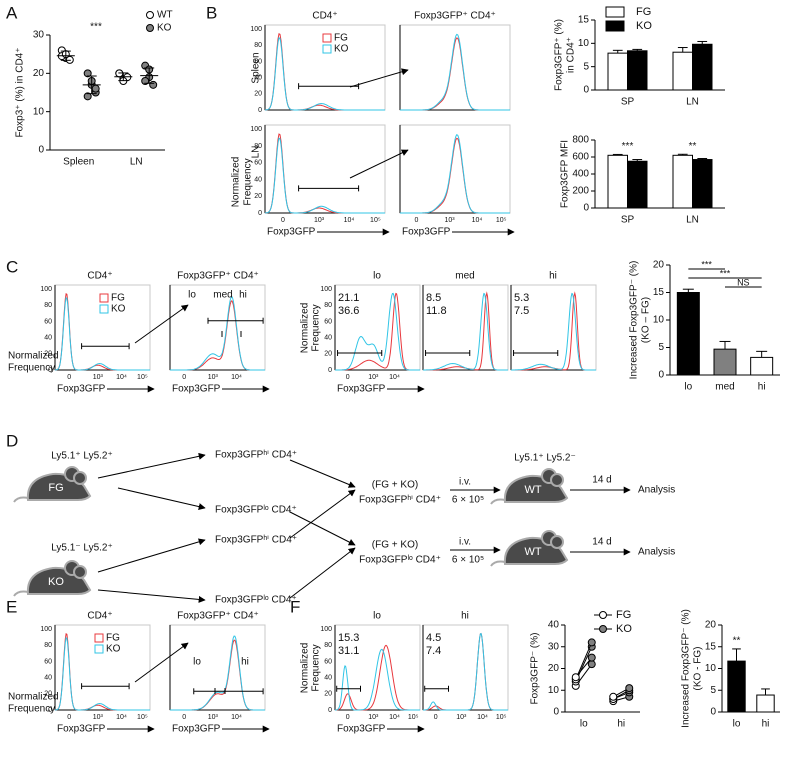  What do you see at coordinates (433, 638) in the screenshot?
I see `value-label: 4.5` at bounding box center [433, 638].